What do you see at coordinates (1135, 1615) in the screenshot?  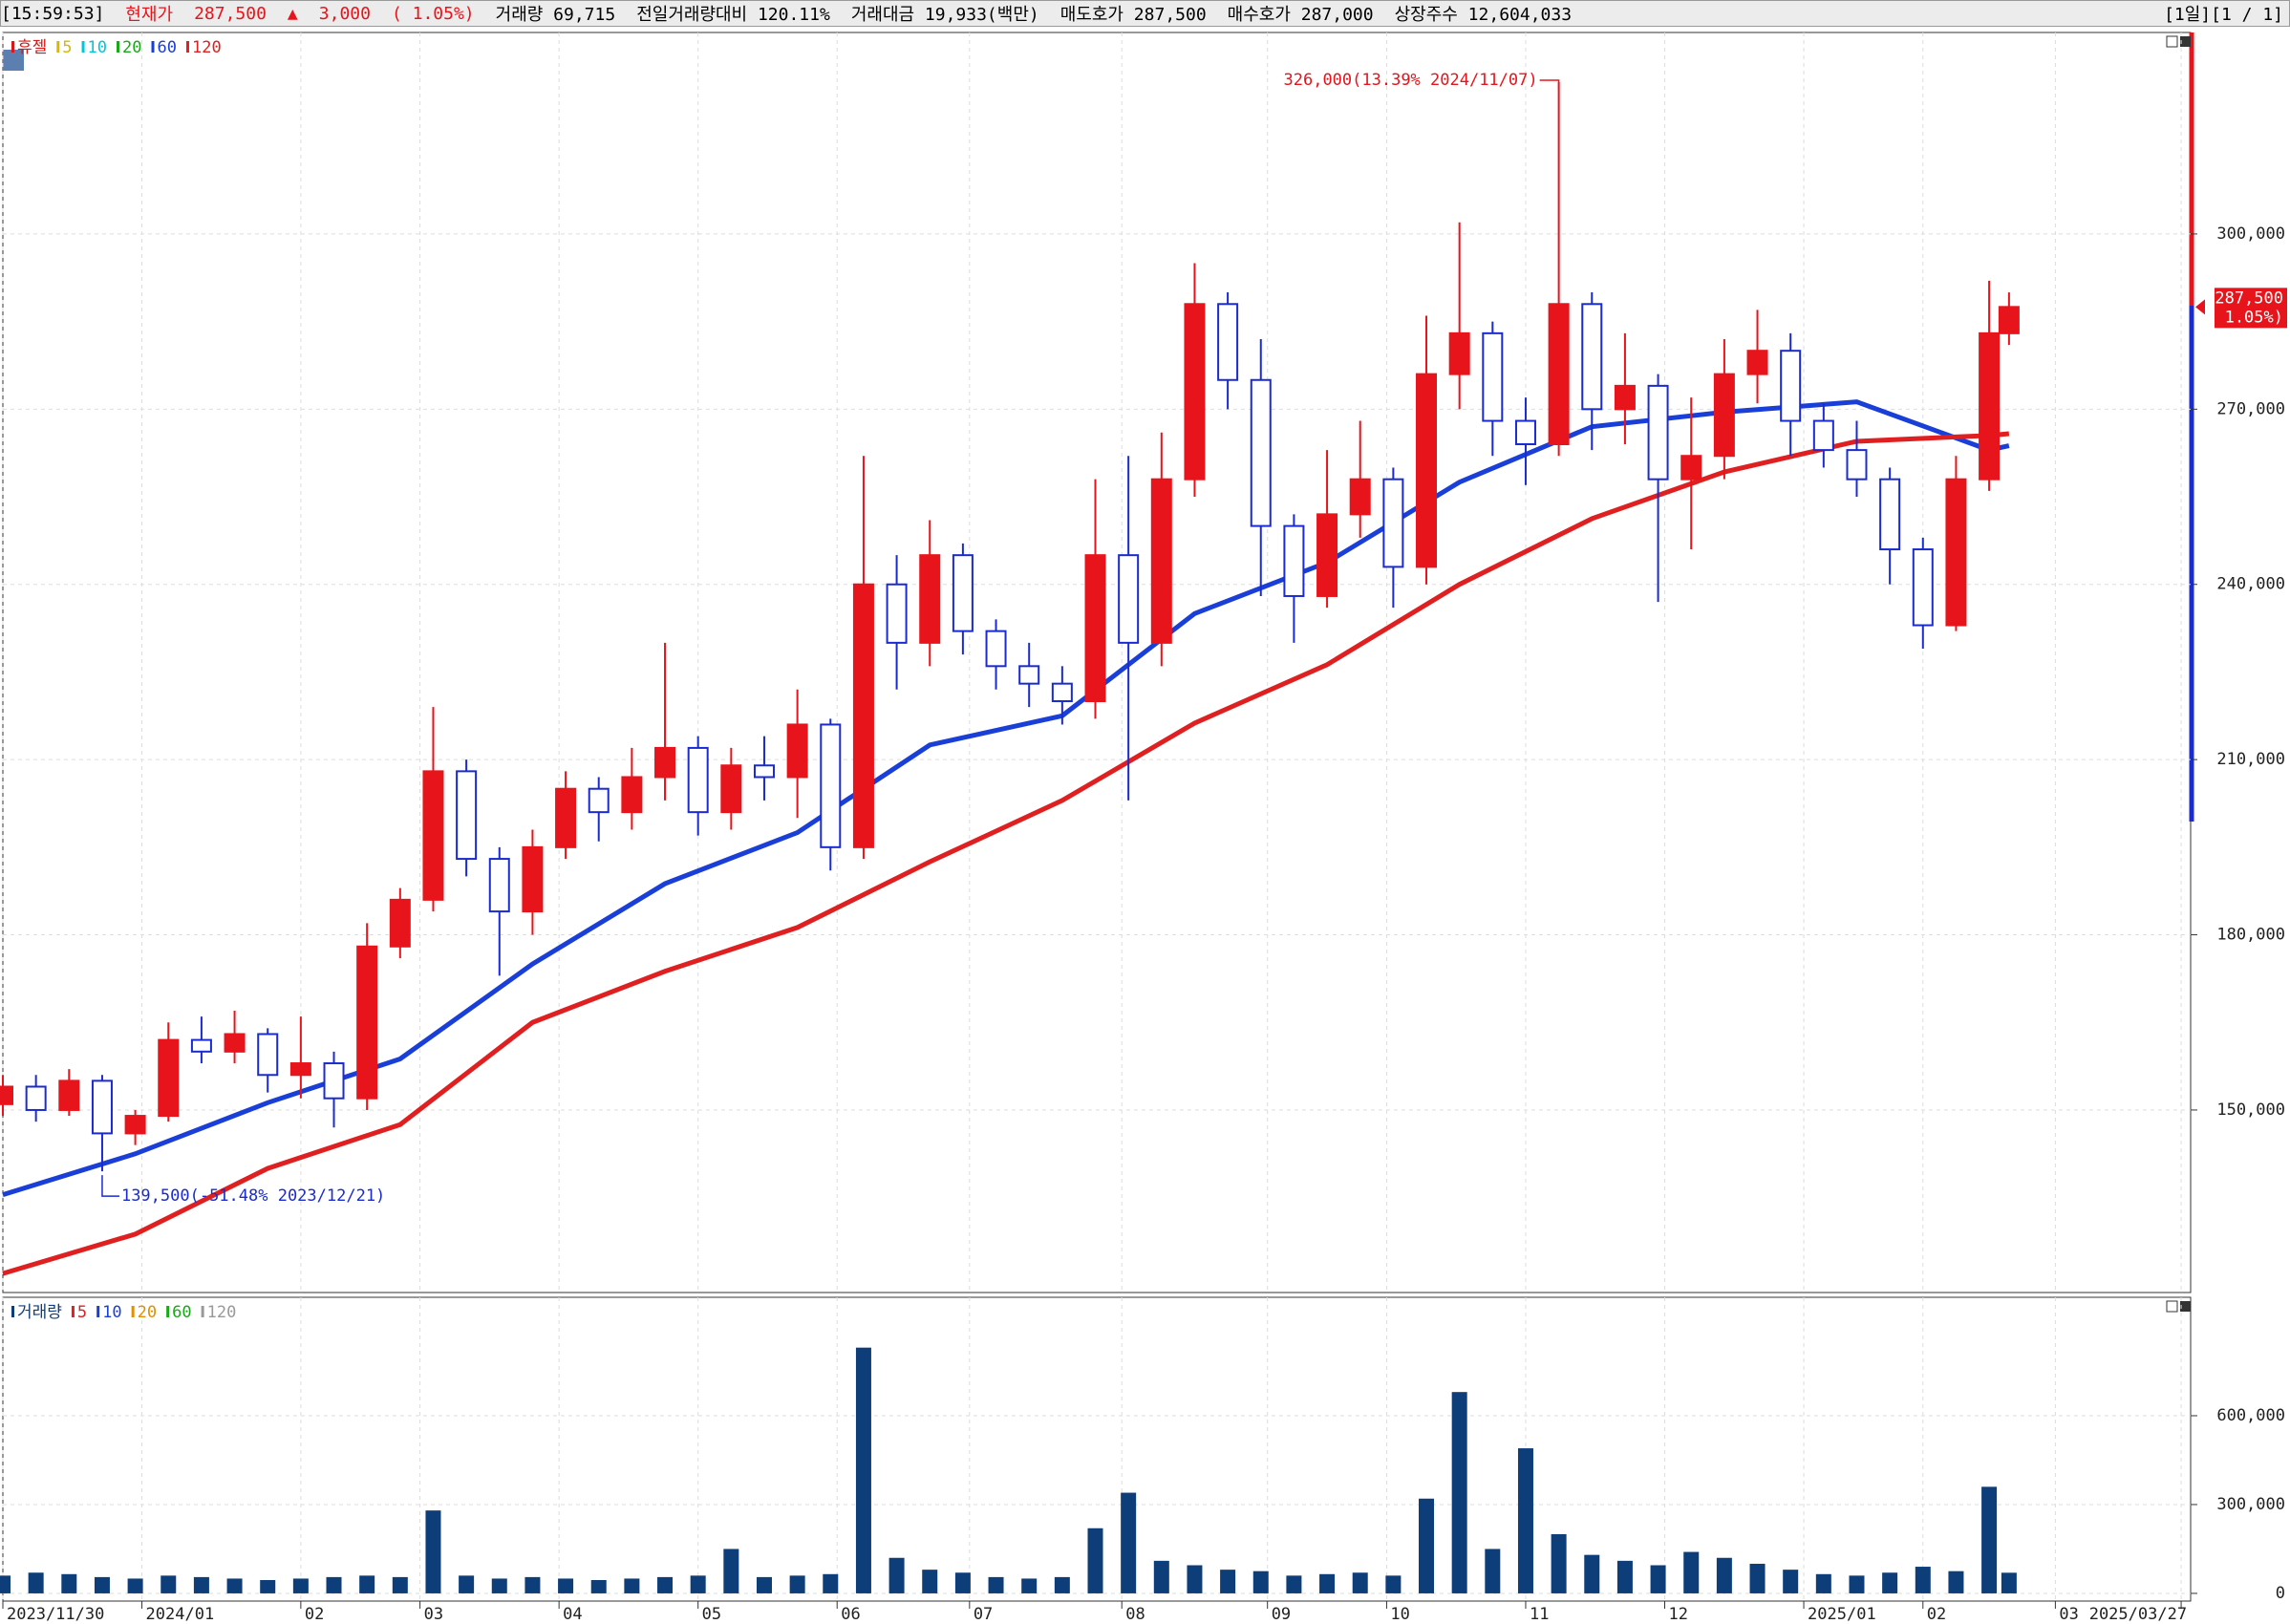 I see `x-tick-label: 08` at bounding box center [1135, 1615].